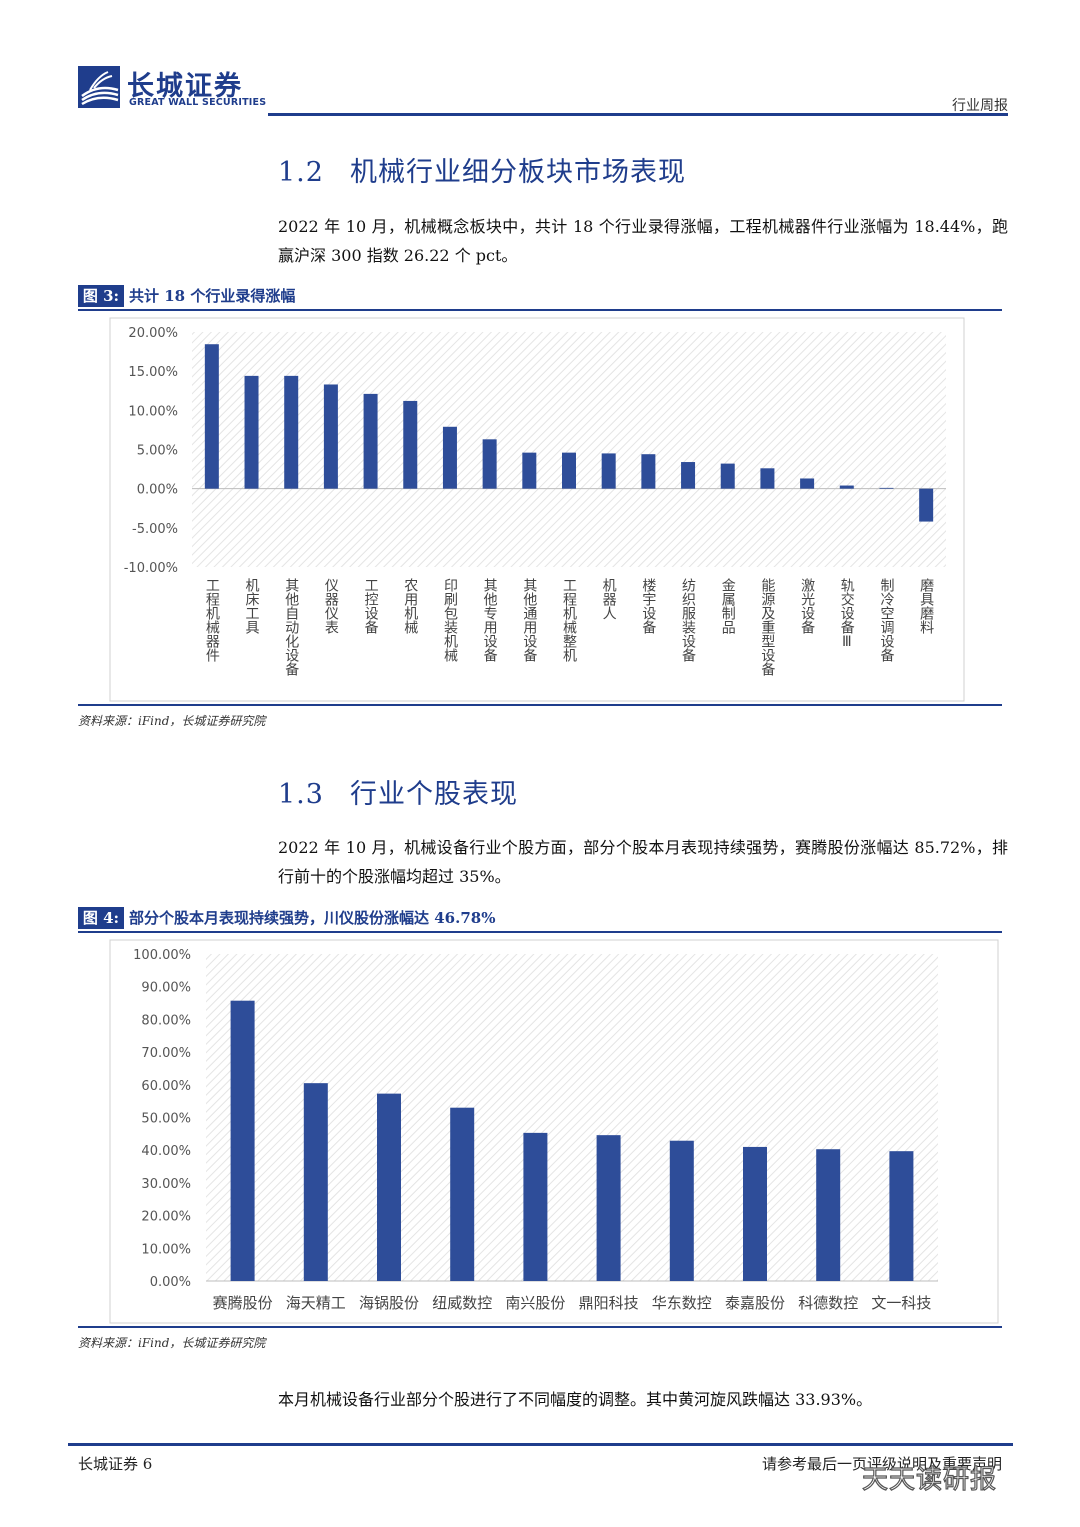 The width and height of the screenshot is (1080, 1527). What do you see at coordinates (185, 86) in the screenshot?
I see `company-name-cn: 长城证券` at bounding box center [185, 86].